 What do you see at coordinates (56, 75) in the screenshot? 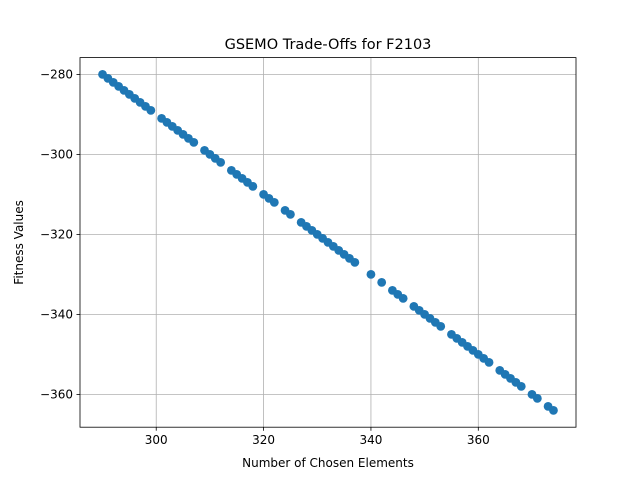
I see `y-tick-label: −280` at bounding box center [56, 75].